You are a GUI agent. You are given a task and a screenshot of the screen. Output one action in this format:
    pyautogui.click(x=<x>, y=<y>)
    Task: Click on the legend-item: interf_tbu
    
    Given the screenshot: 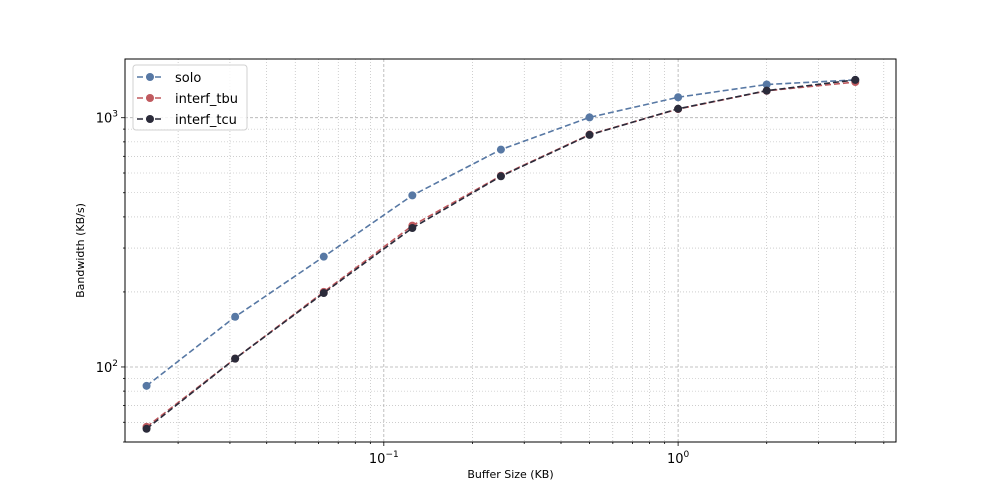 What is the action you would take?
    pyautogui.click(x=187, y=99)
    